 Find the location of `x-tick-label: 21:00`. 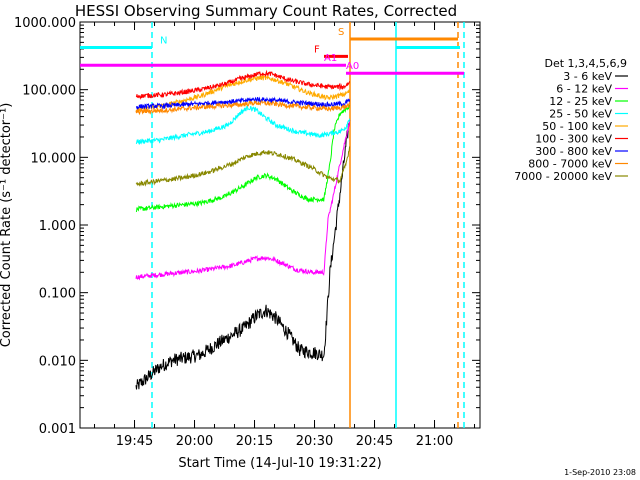

x-tick-label: 21:00 is located at coordinates (434, 441).